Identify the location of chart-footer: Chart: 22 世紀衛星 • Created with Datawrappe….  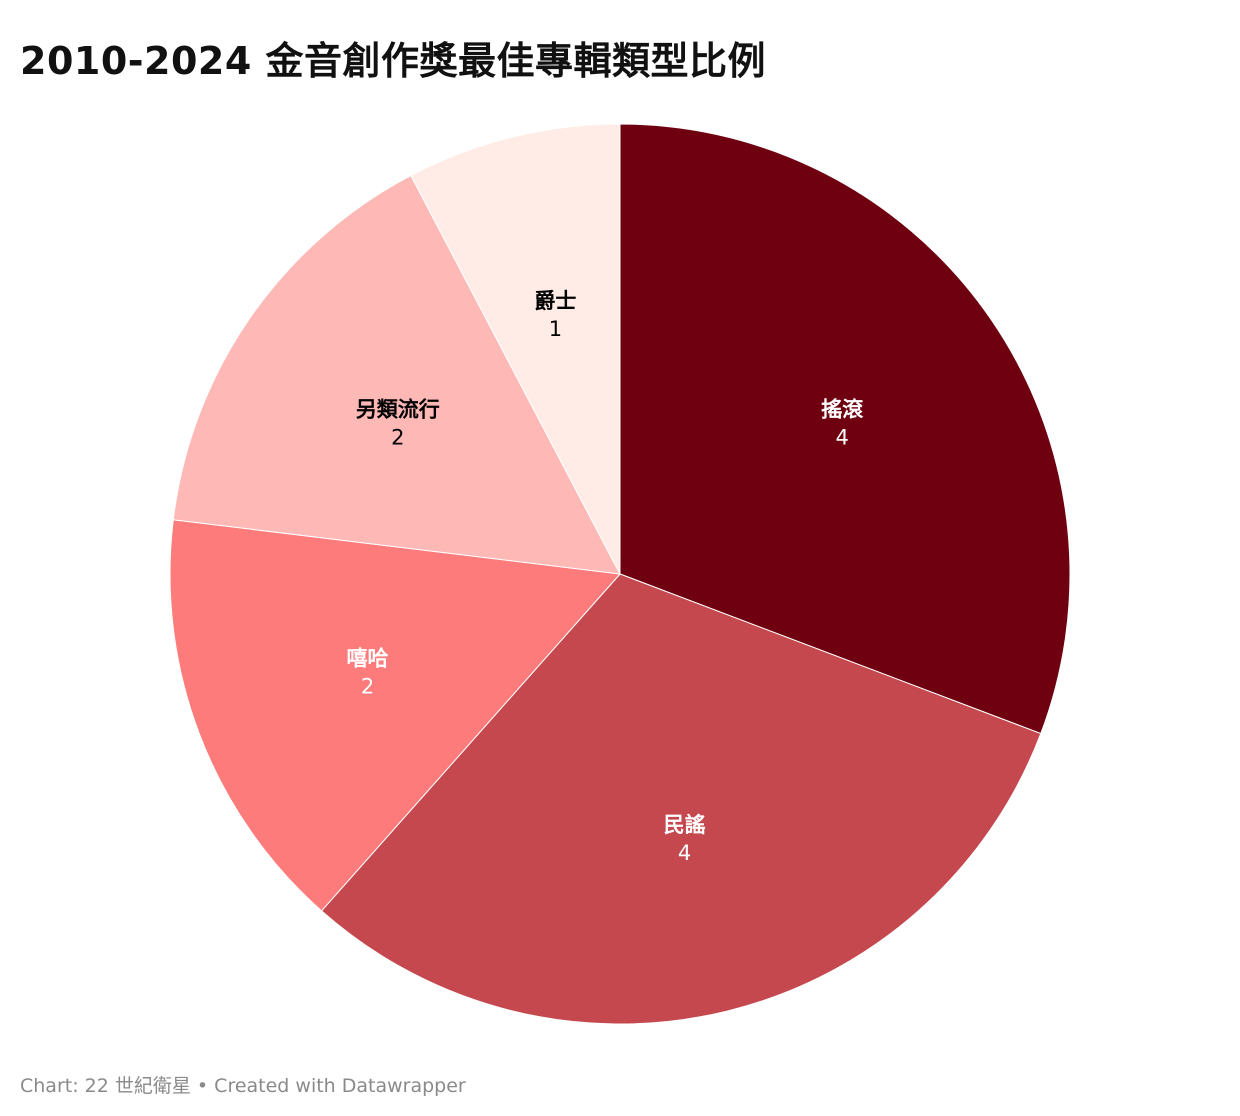
(243, 1084).